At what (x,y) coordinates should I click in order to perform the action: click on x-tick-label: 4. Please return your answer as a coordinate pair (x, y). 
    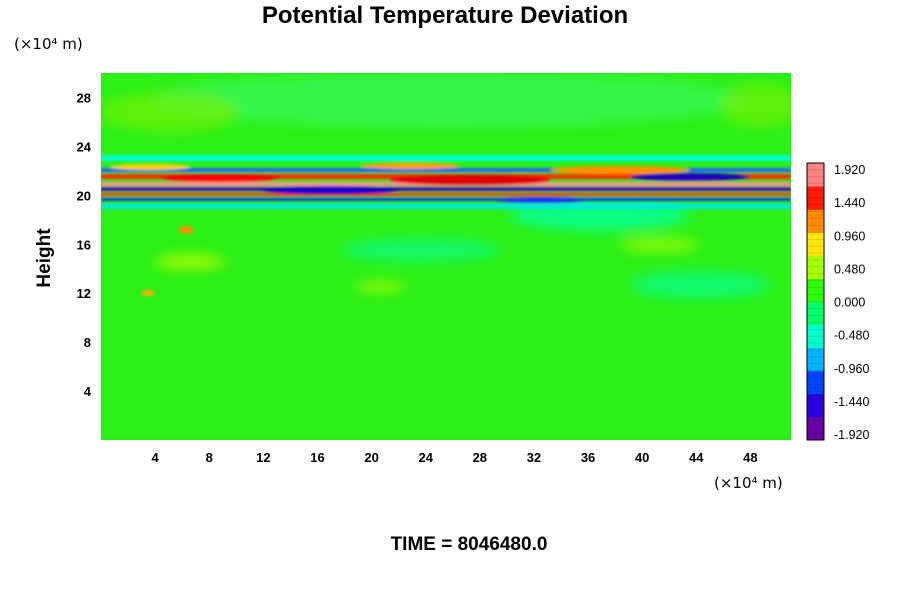
    Looking at the image, I should click on (156, 457).